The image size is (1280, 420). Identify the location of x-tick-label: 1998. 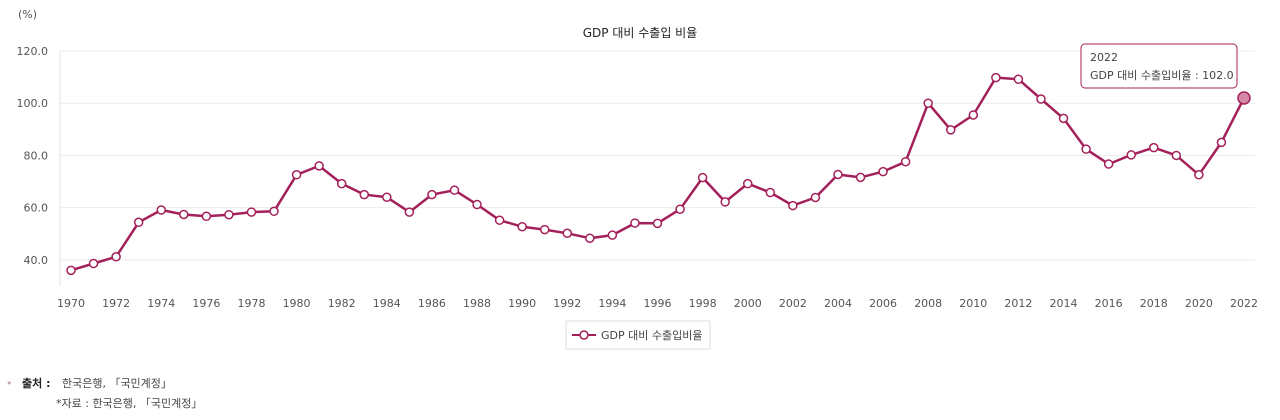
(703, 303).